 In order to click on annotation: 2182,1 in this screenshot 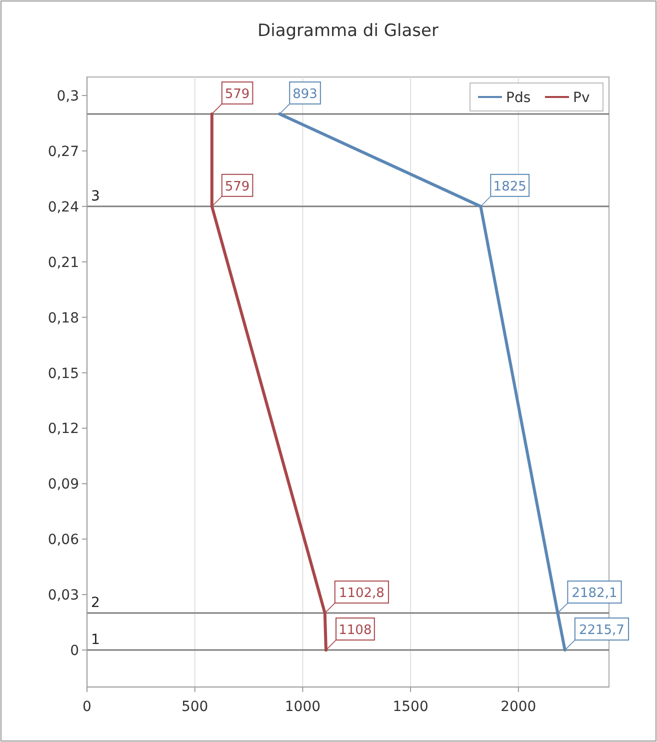, I will do `click(595, 594)`.